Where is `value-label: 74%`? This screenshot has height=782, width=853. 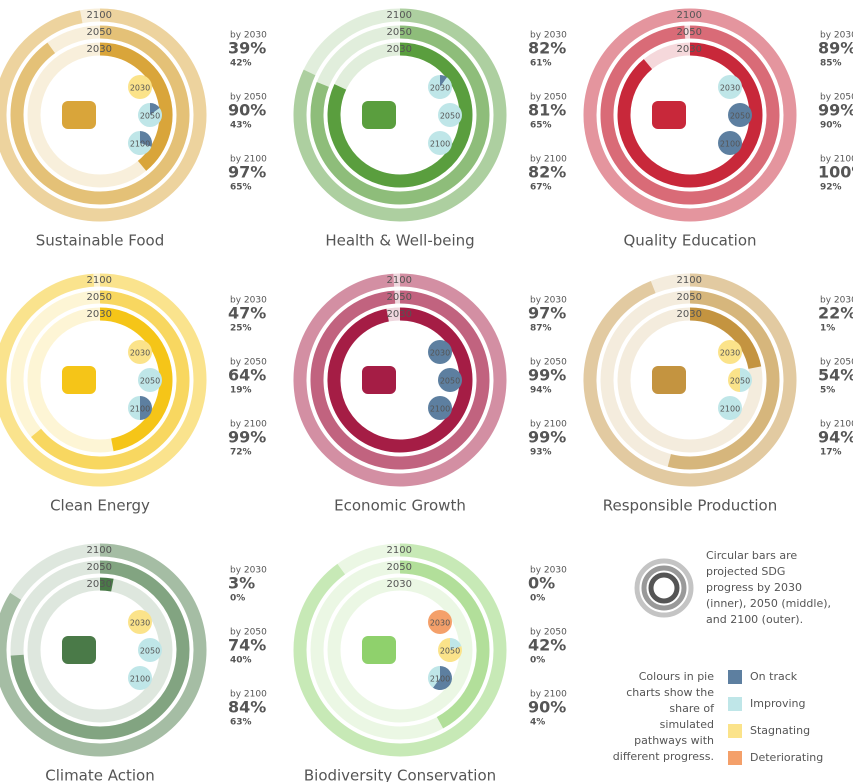
value-label: 74% is located at coordinates (247, 645).